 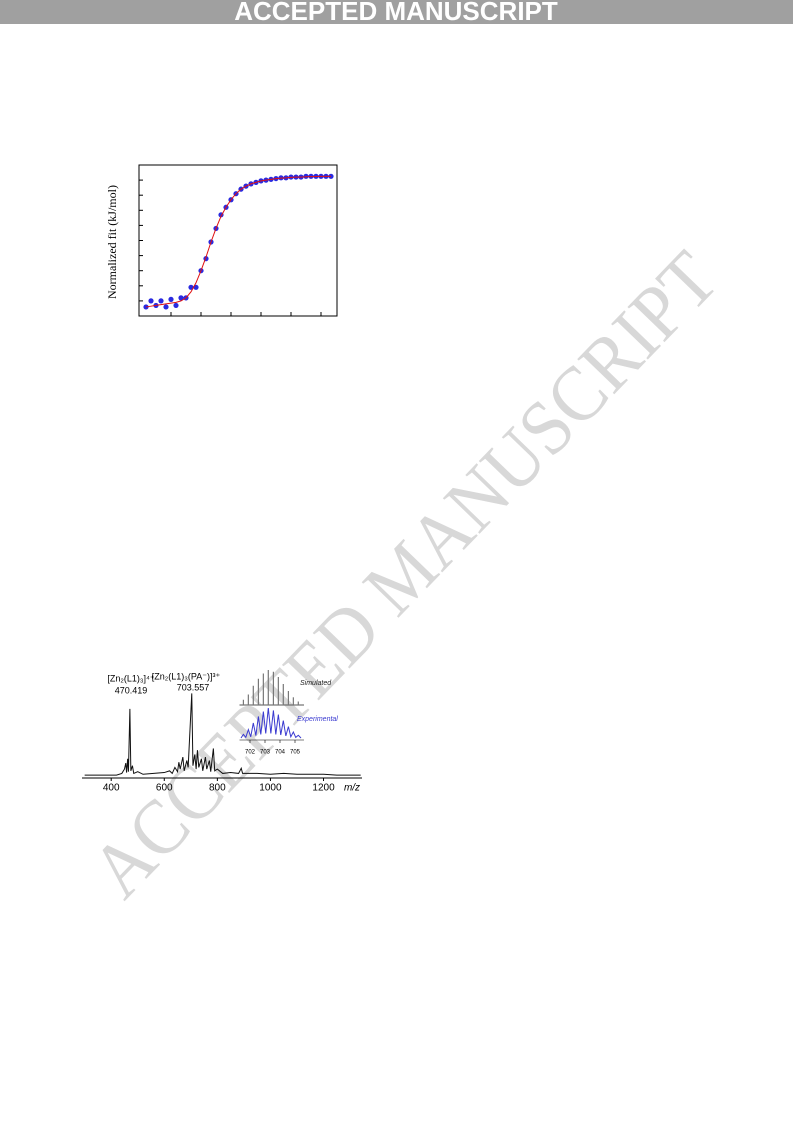 I want to click on banner: ACCEPTED MANUSCRIPT, so click(x=396, y=13).